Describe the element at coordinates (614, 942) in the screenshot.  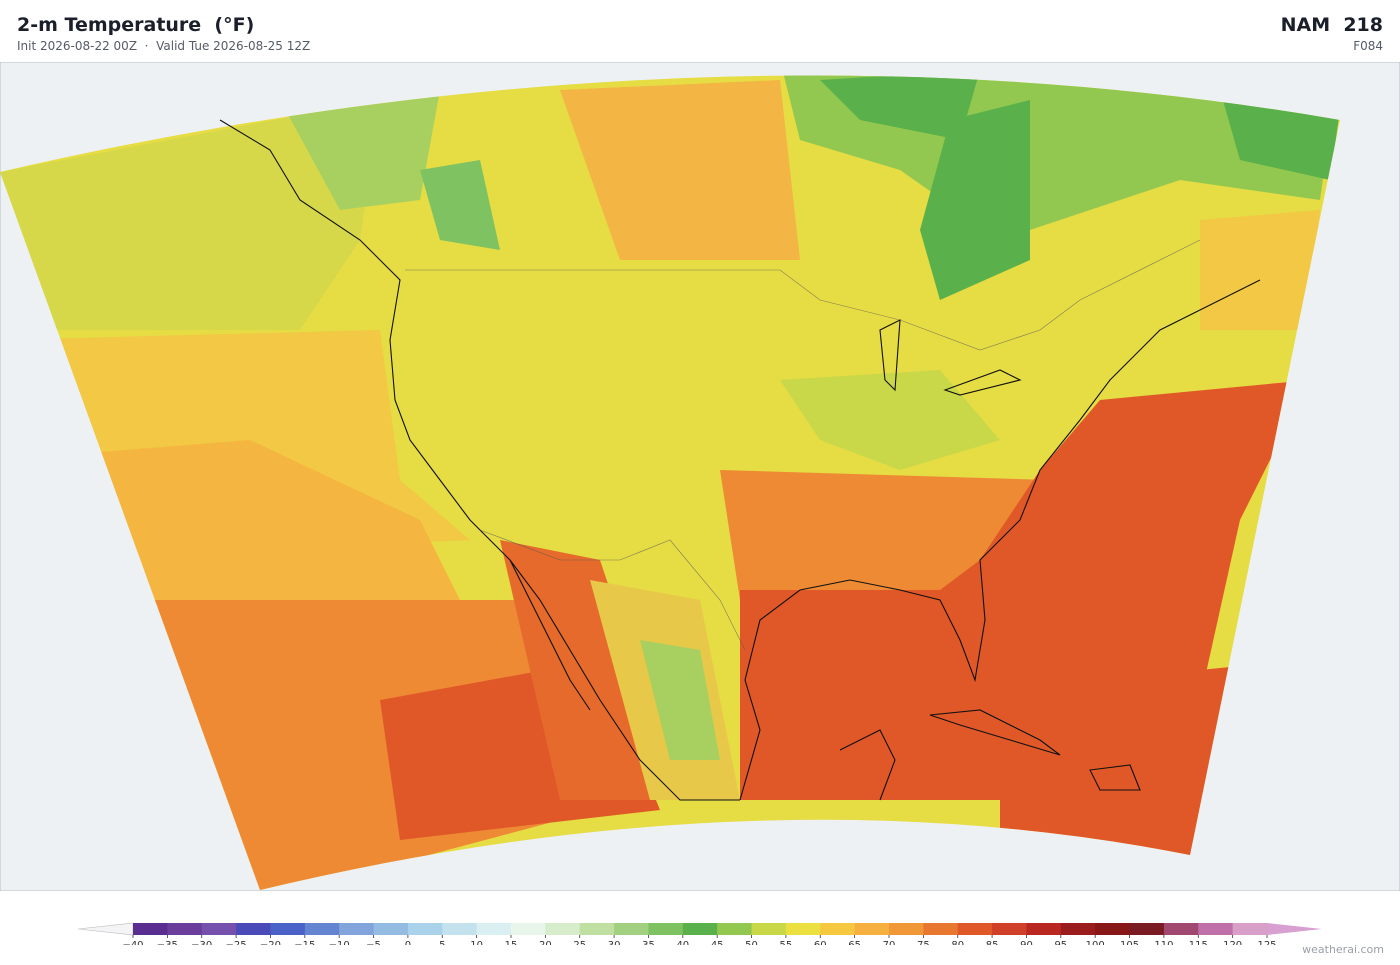
I see `tick-label: 30` at that location.